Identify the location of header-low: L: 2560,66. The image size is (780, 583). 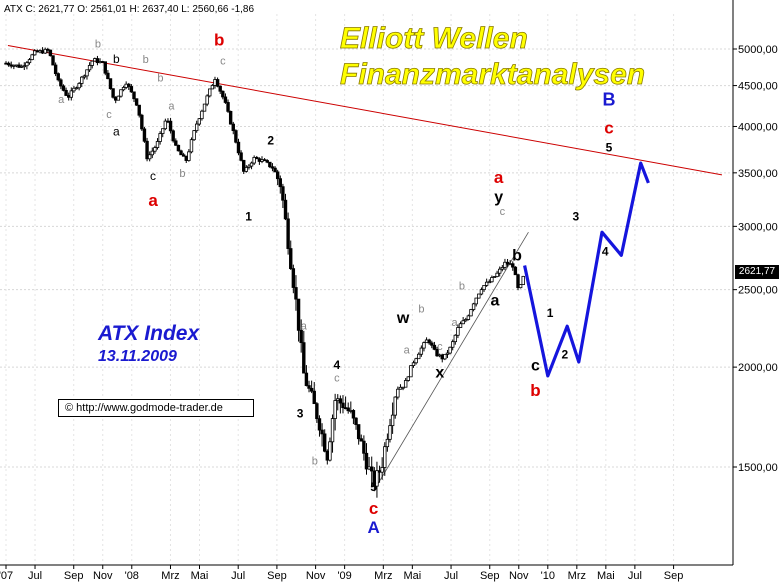
(205, 9).